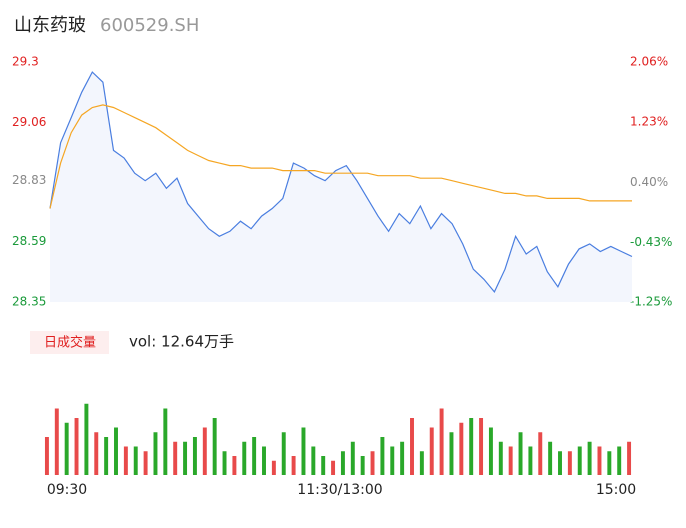 This screenshot has height=528, width=686. I want to click on volume-annotation: vol: 12.64万手, so click(181, 342).